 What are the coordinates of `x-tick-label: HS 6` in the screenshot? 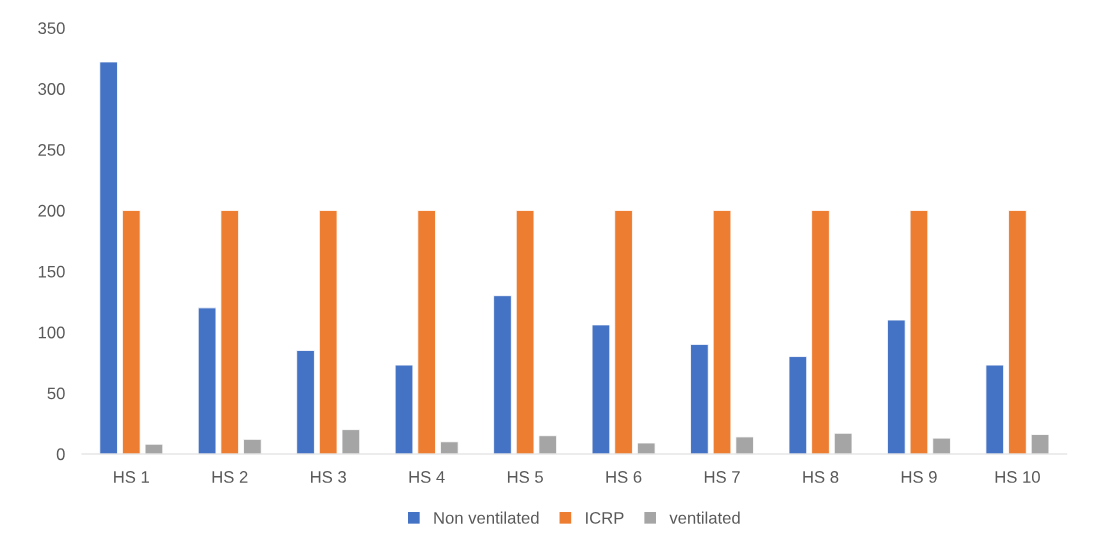 It's located at (624, 477).